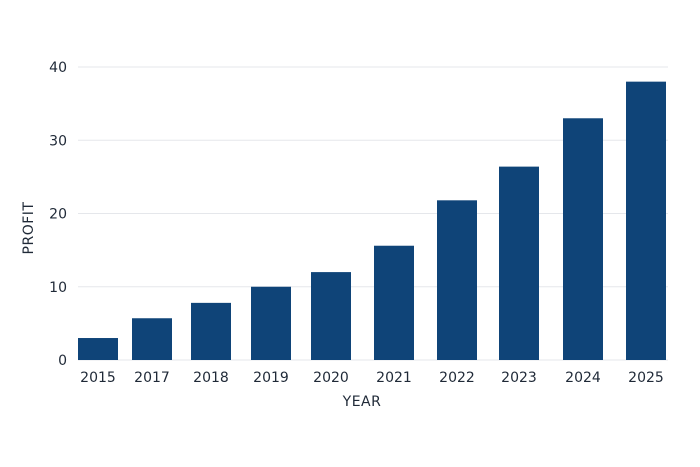 This screenshot has height=467, width=700. I want to click on y-axis-ticks: 0 10 20 30 40, so click(58, 214).